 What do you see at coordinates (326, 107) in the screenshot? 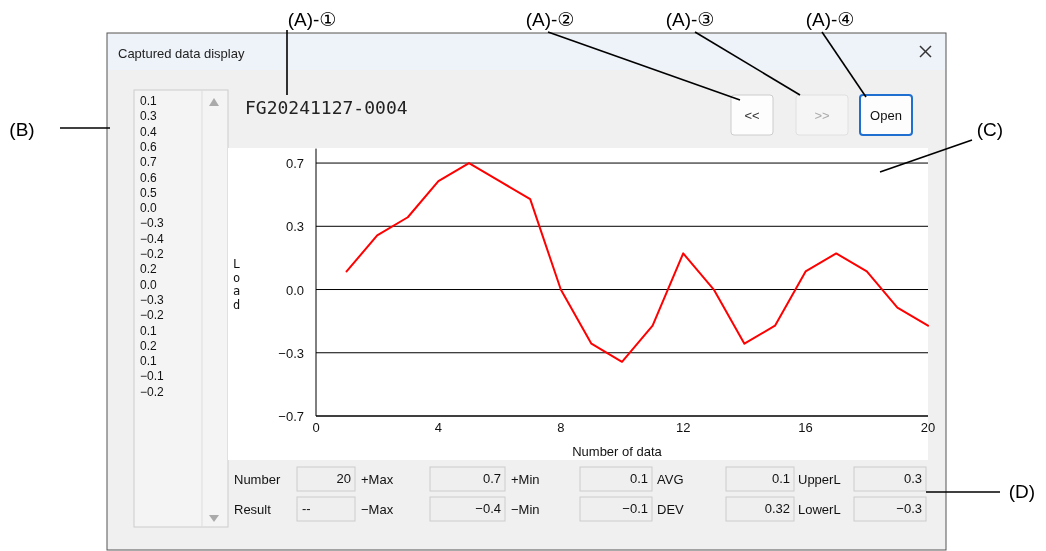
I see `chart-subtitle: FG20241127-0004` at bounding box center [326, 107].